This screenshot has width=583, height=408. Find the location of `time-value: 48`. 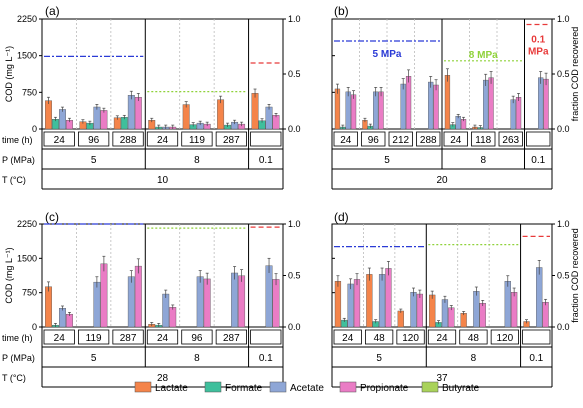

time-value: 48 is located at coordinates (474, 338).